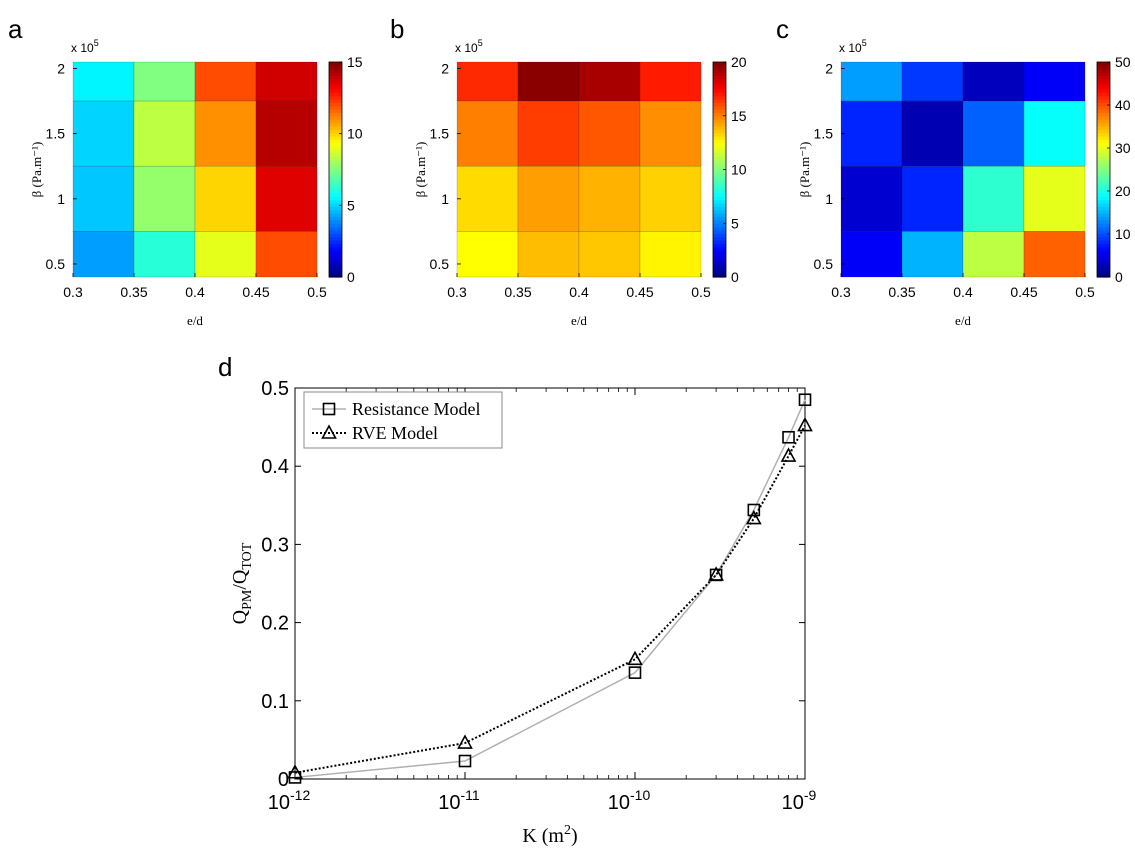 The width and height of the screenshot is (1135, 852). I want to click on x-axis-label-end: ), so click(574, 836).